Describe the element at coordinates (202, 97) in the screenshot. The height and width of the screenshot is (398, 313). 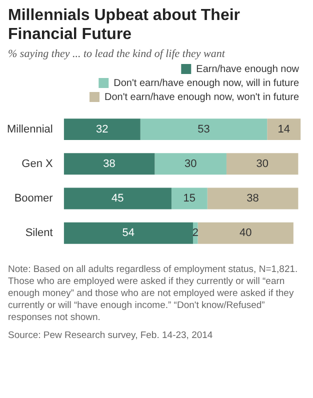
I see `legend-label: Don't earn/have enough now, won't in future` at that location.